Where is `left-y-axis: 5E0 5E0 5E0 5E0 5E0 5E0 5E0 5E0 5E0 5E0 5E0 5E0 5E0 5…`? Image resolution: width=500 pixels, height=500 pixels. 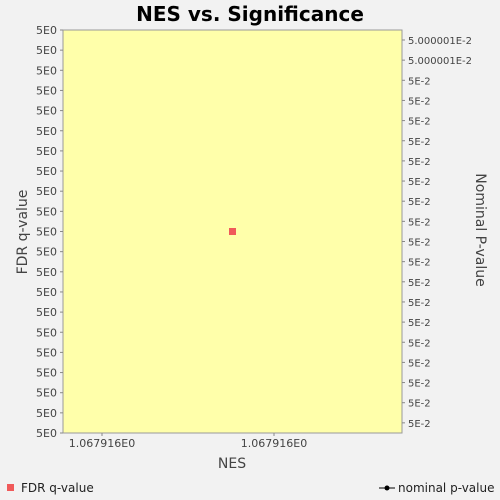
left-y-axis: 5E0 5E0 5E0 5E0 5E0 5E0 5E0 5E0 5E0 5E0 5E0 5E0 5E0 5… is located at coordinates (49, 232).